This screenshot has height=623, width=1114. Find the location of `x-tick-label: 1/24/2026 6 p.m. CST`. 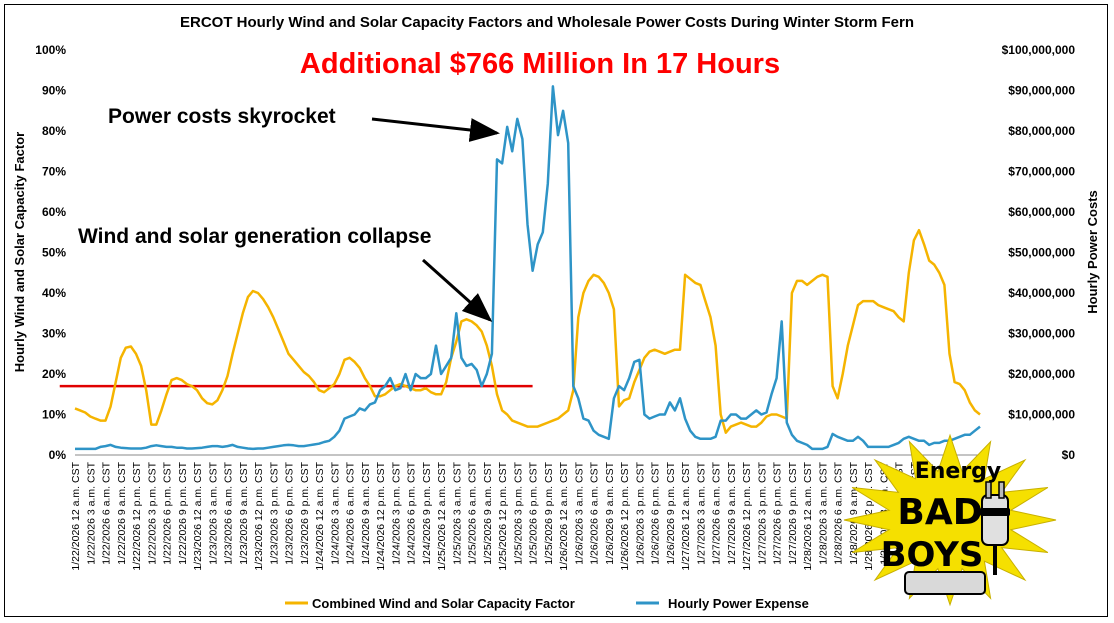

x-tick-label: 1/24/2026 6 p.m. CST is located at coordinates (412, 512).